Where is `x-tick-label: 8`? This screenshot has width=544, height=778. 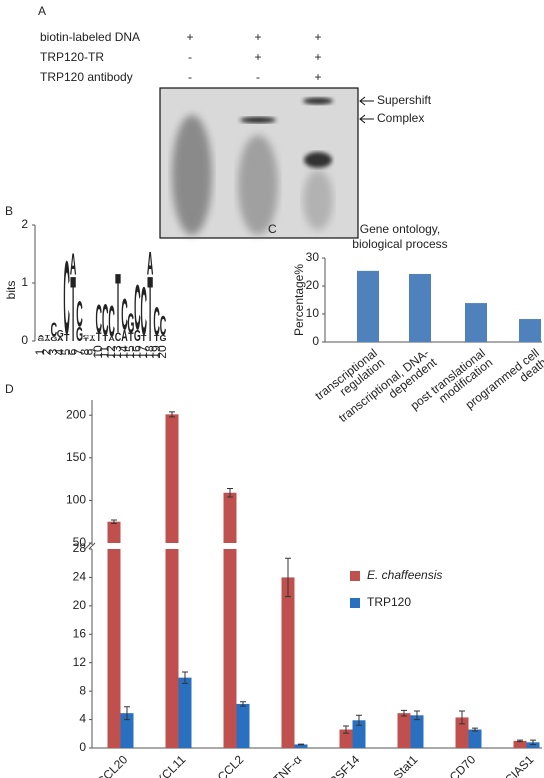
x-tick-label: 8 is located at coordinates (85, 351).